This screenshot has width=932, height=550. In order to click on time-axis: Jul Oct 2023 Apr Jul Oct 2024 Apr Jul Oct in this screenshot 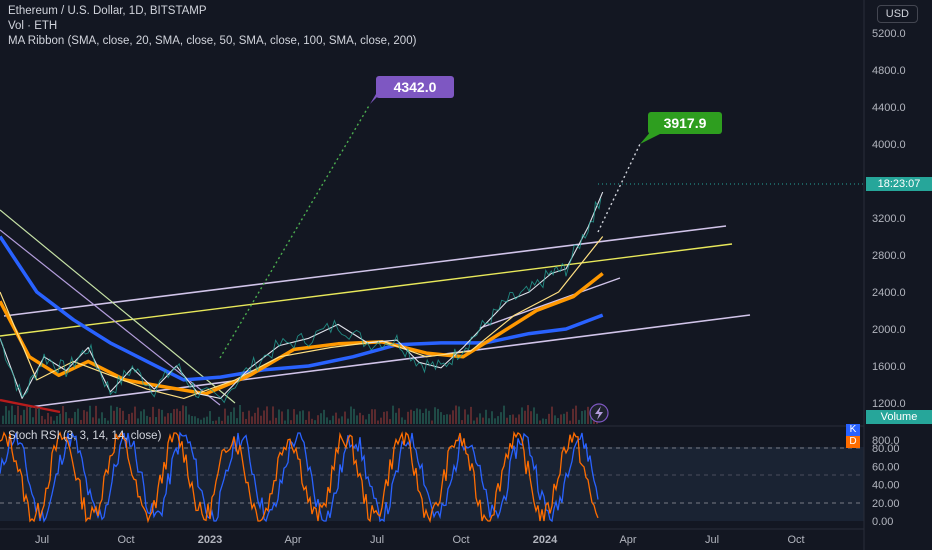, I will do `click(420, 540)`.